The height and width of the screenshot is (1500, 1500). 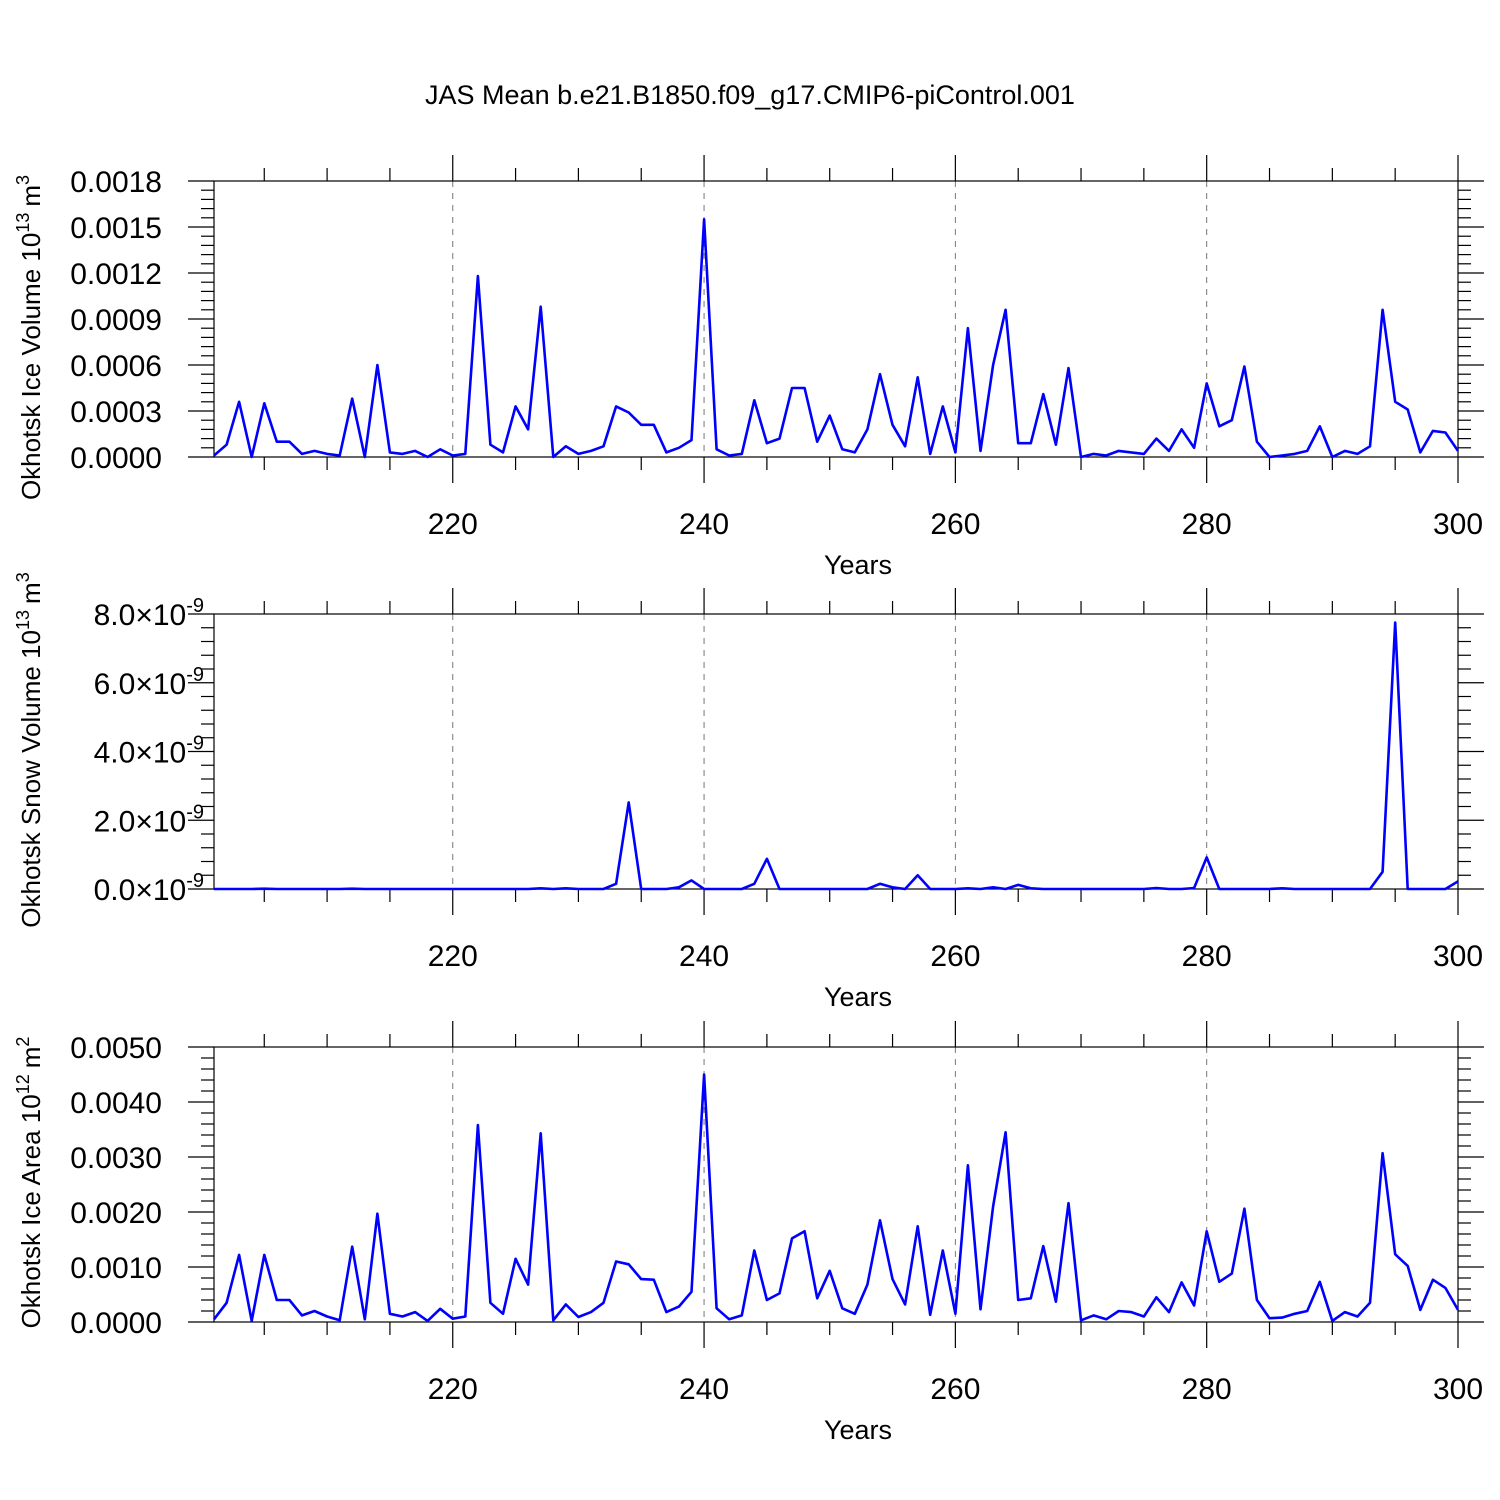 I want to click on y-axis-label: Okhotsk Snow Volume 1013 m3, so click(x=29, y=749).